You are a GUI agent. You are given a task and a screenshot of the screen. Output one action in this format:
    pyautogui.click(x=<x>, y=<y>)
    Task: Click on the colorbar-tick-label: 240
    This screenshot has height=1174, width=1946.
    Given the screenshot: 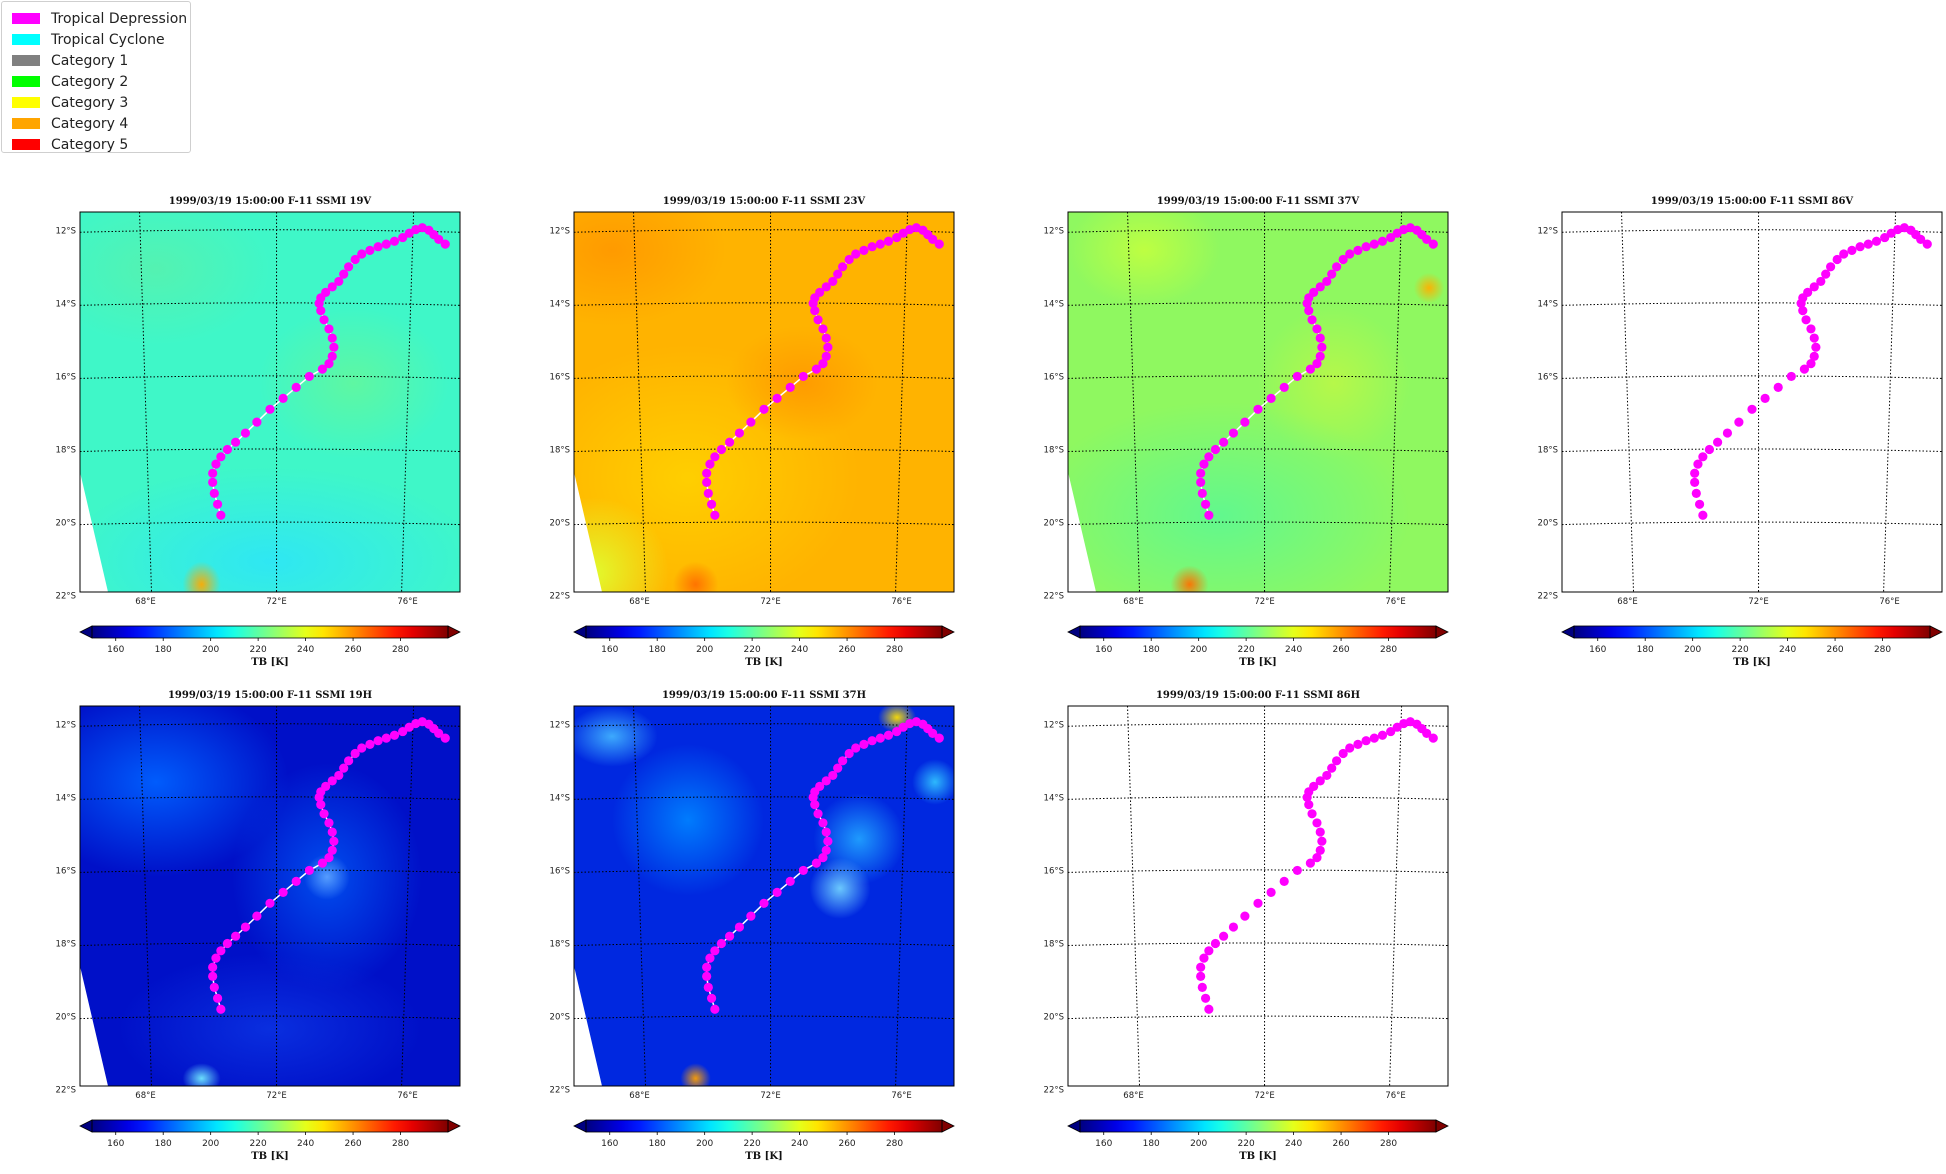 What is the action you would take?
    pyautogui.click(x=799, y=650)
    